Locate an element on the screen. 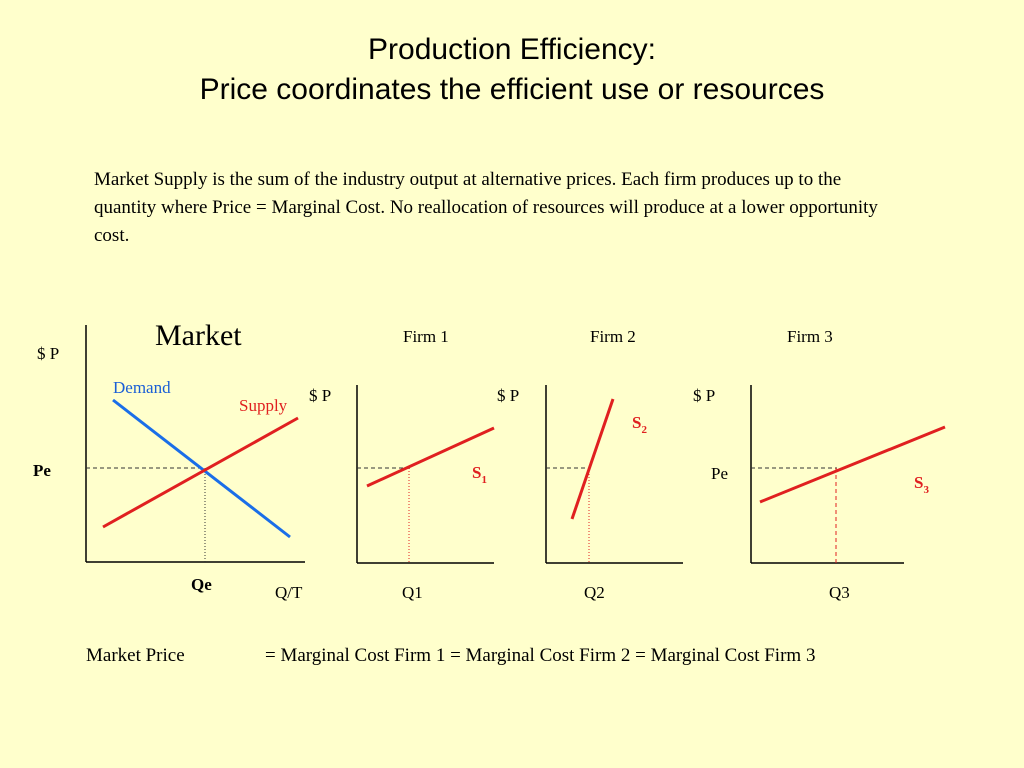  firm-2-y-axis-label: $ P is located at coordinates (508, 395).